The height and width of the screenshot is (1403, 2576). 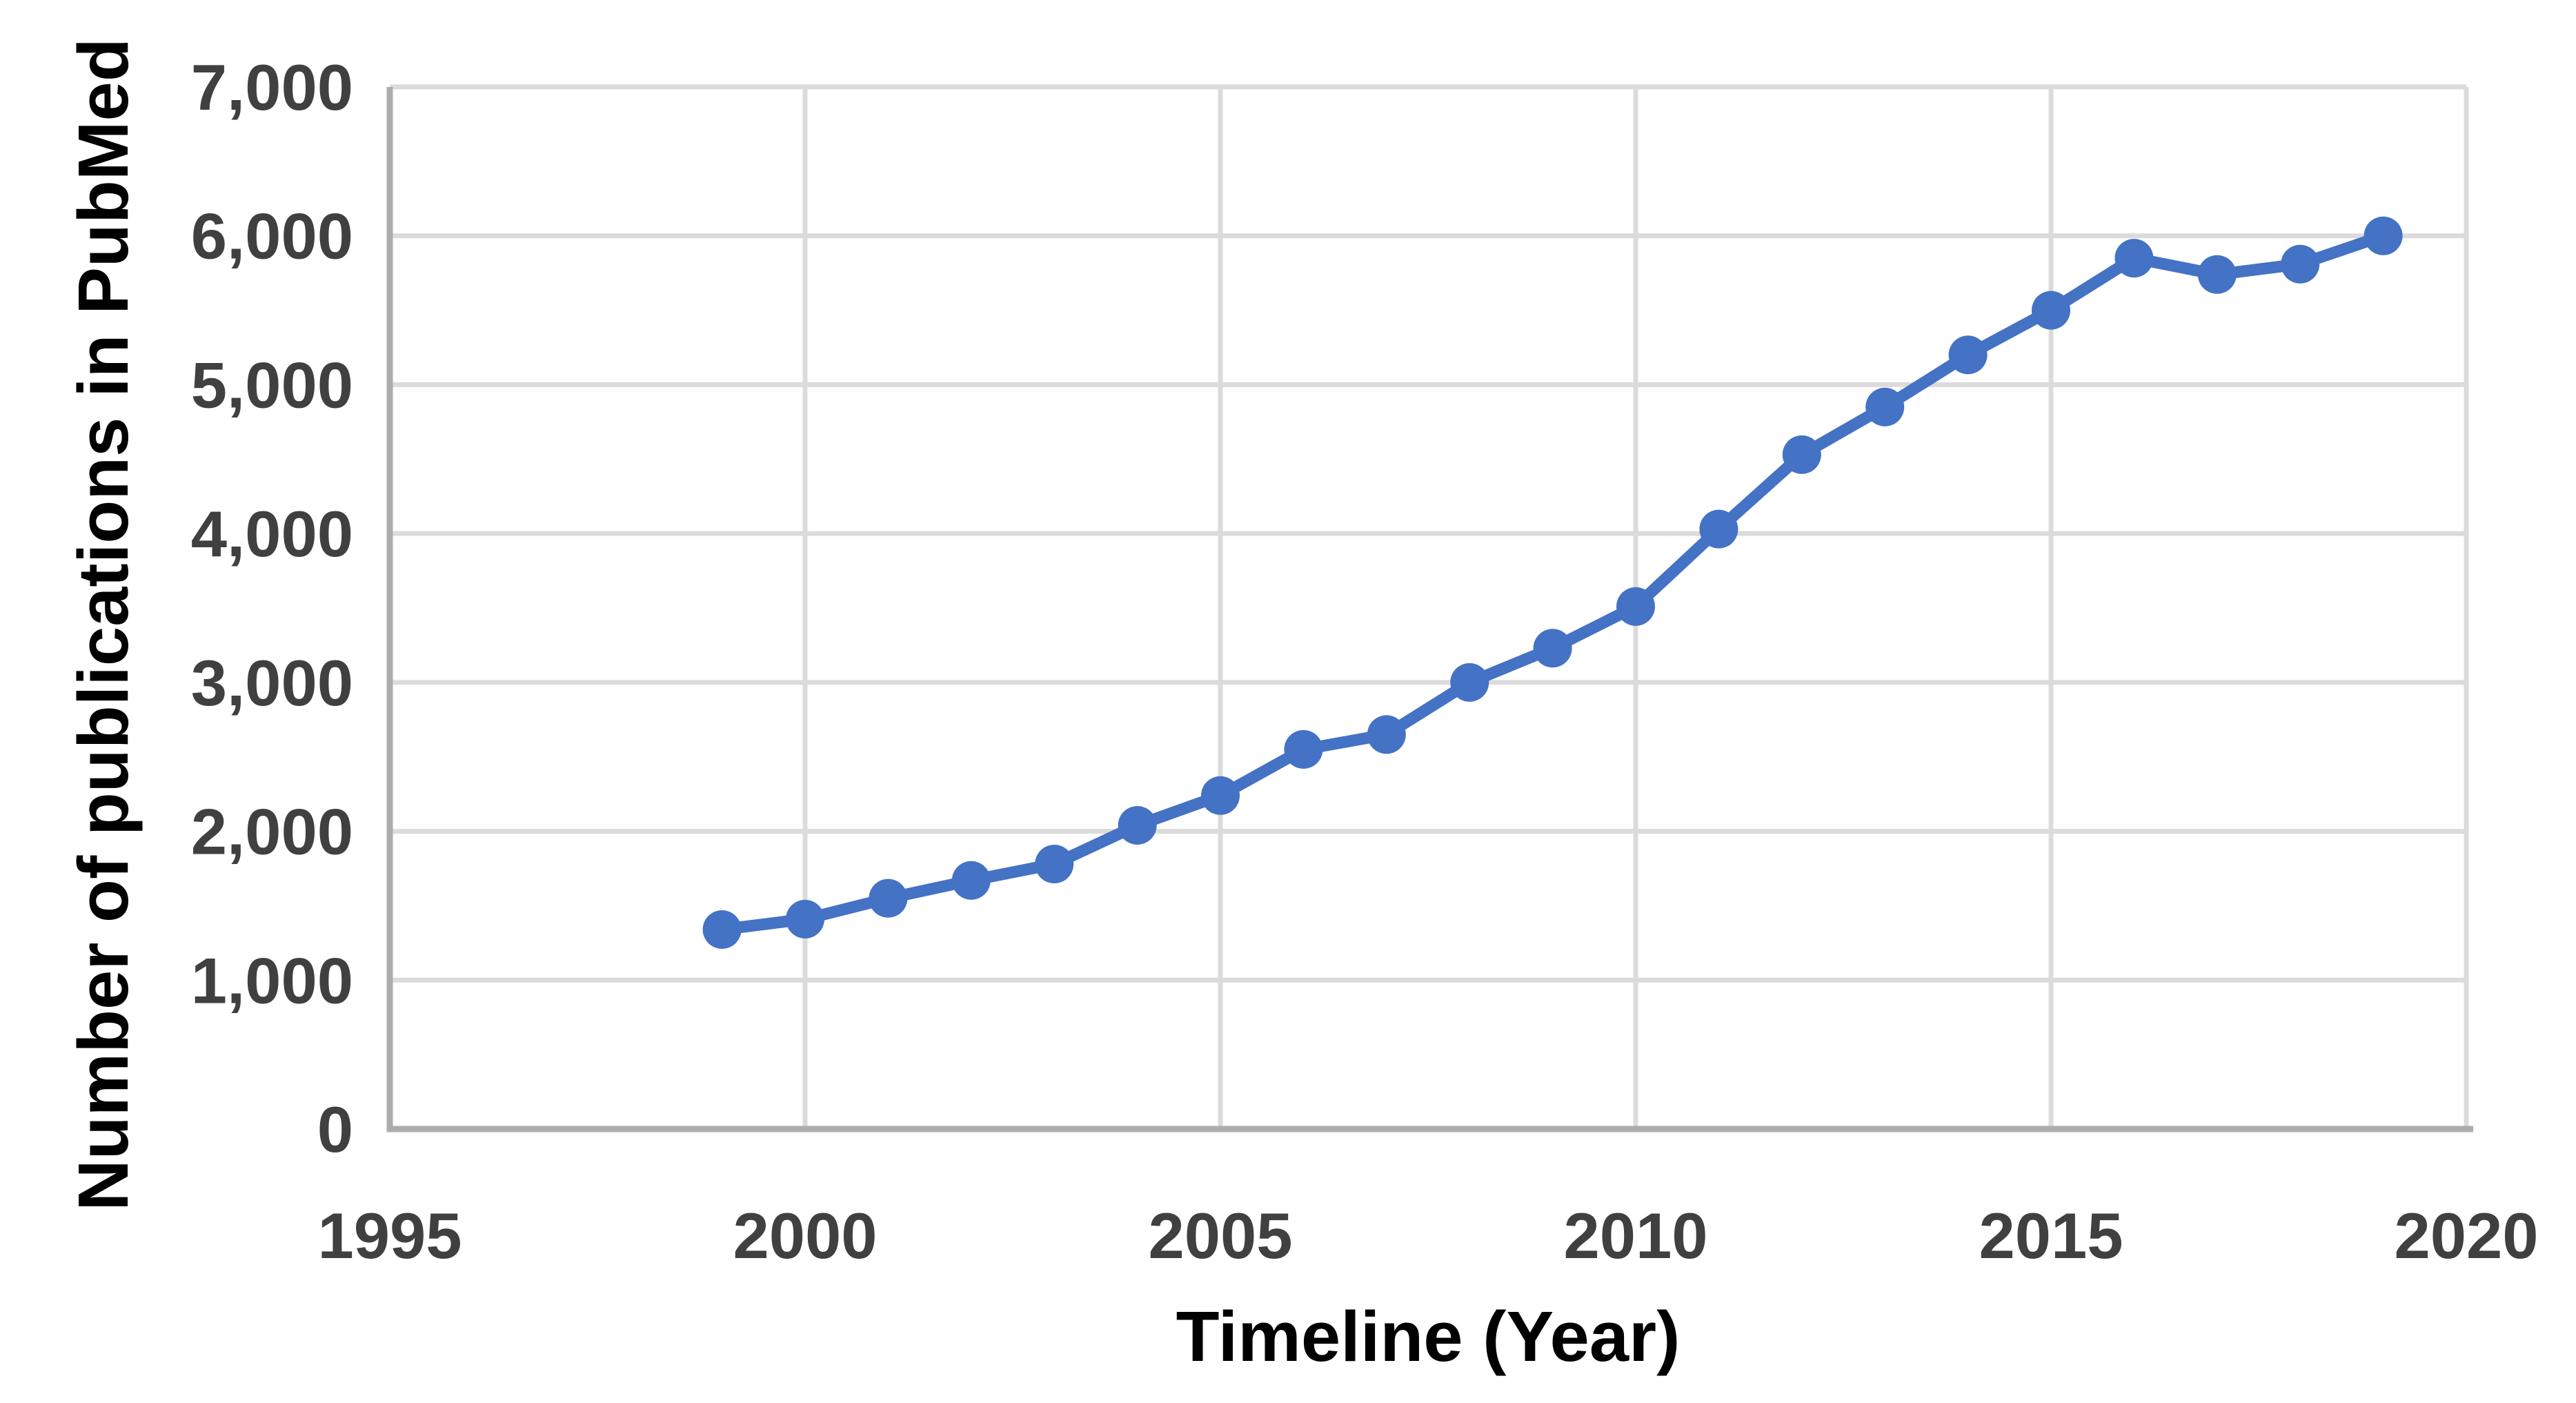 I want to click on y-axis-title: Number of publications in PubMed, so click(x=103, y=624).